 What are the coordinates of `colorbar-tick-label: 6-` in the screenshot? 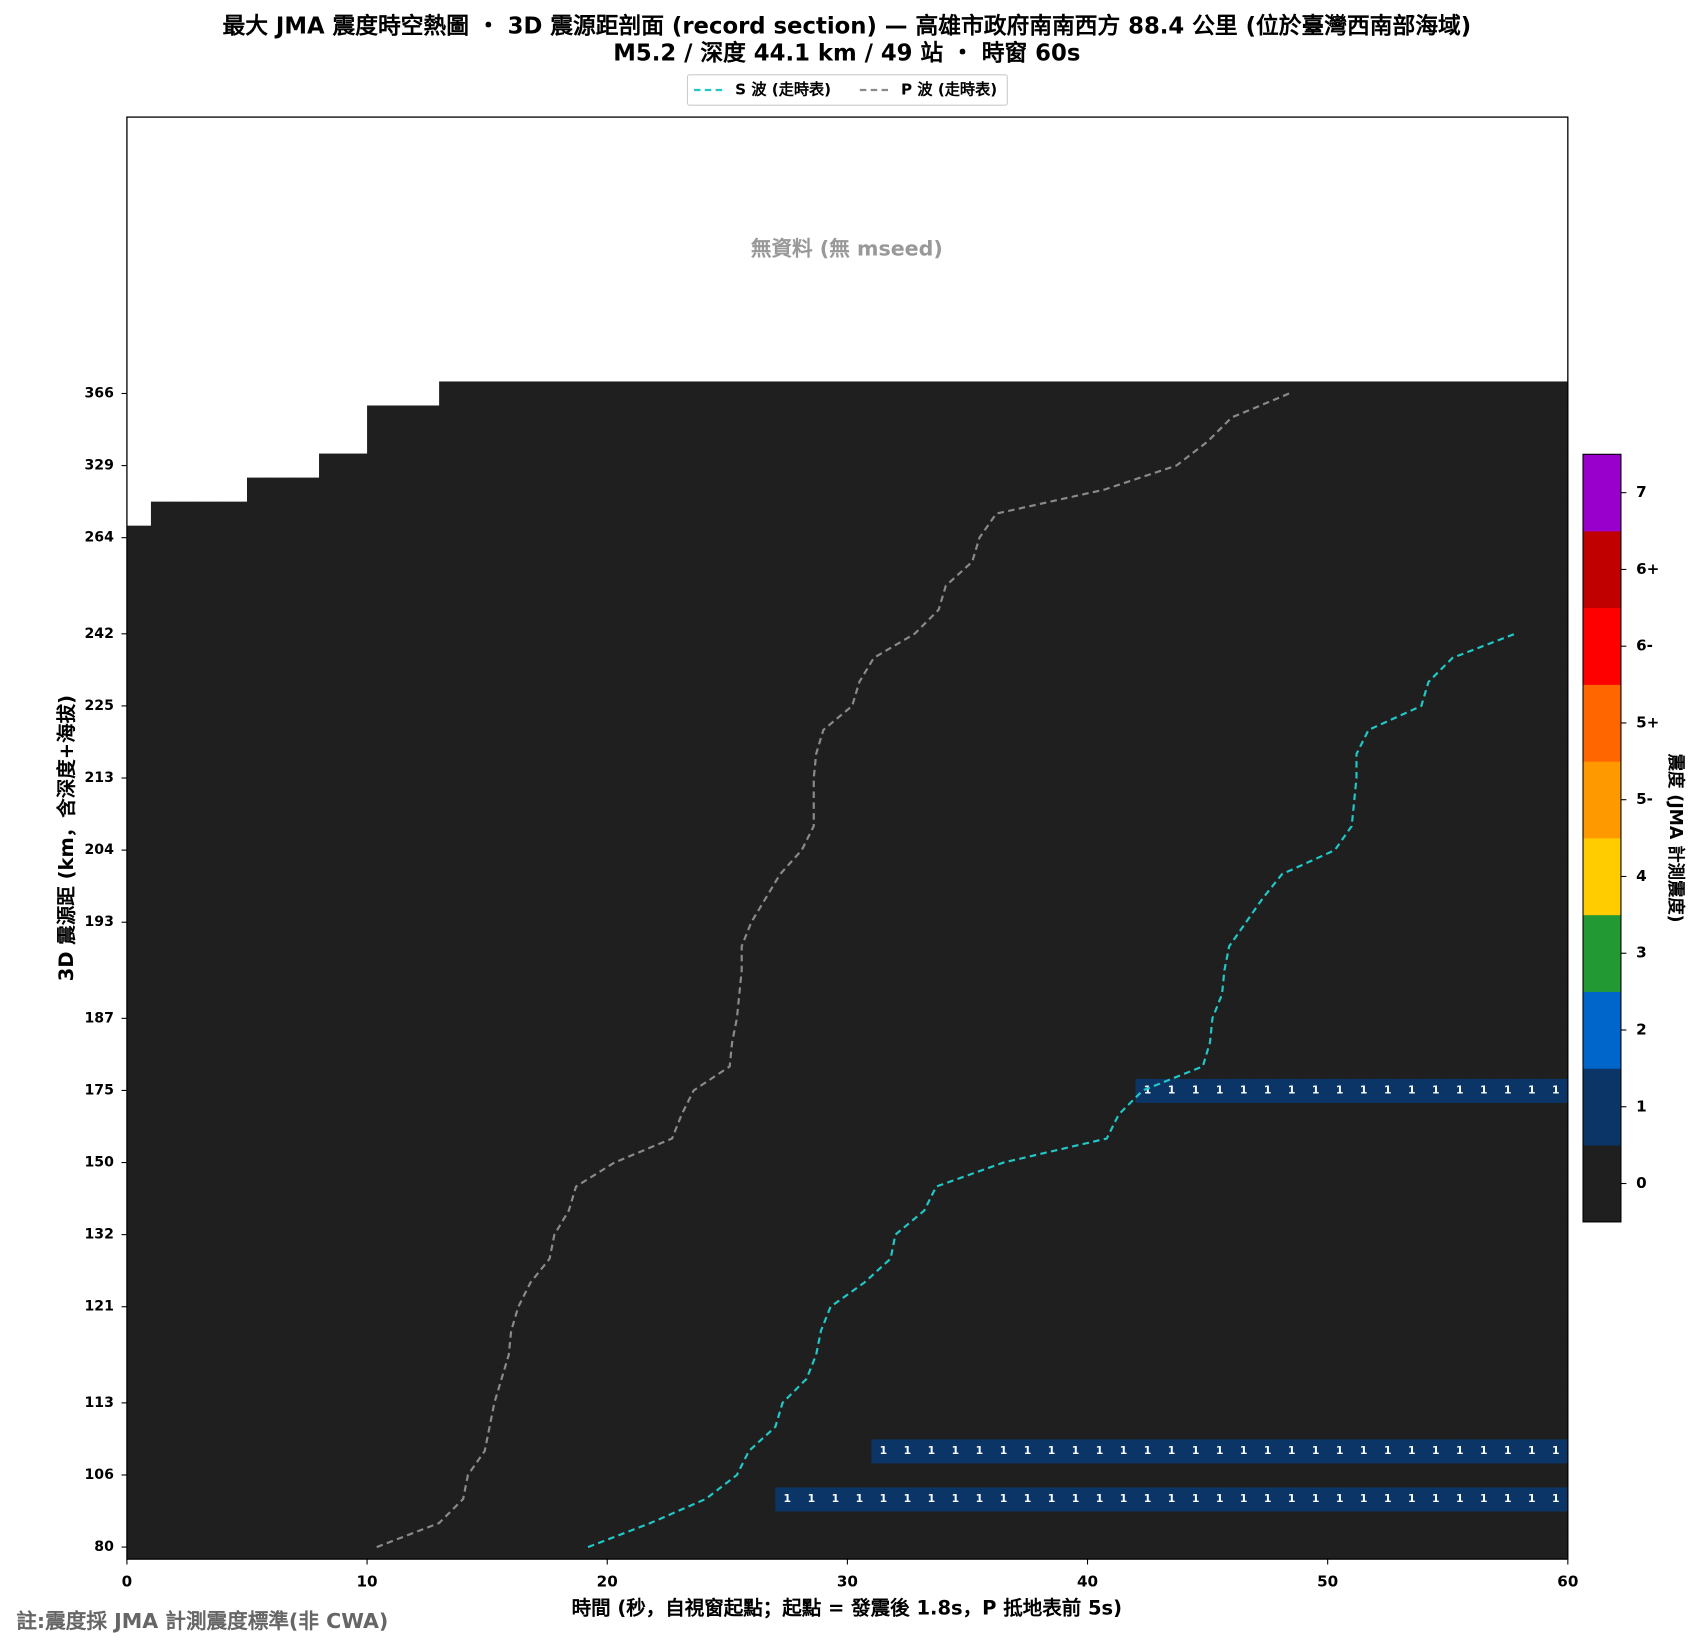 It's located at (1644, 646).